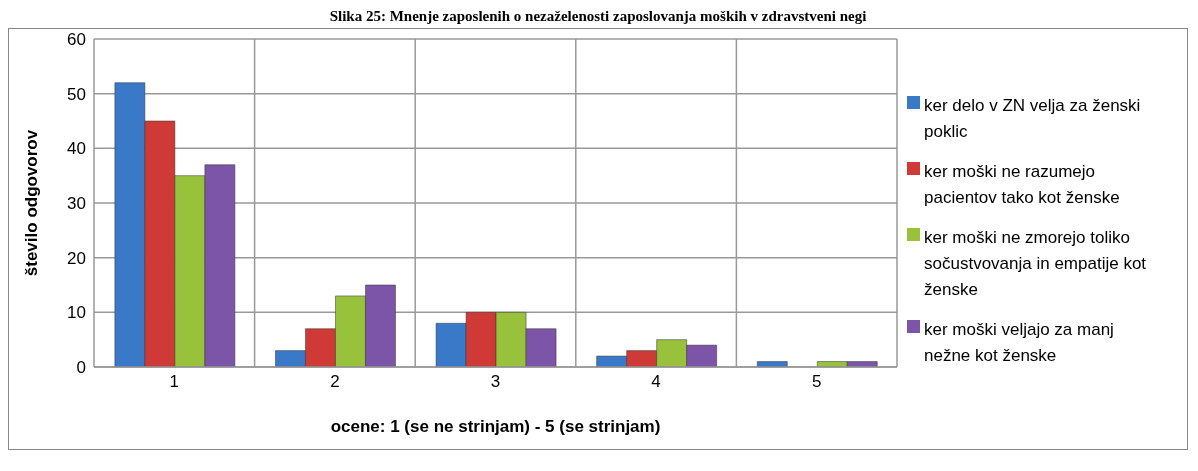  What do you see at coordinates (32, 203) in the screenshot?
I see `y-axis-title: število odgovorov` at bounding box center [32, 203].